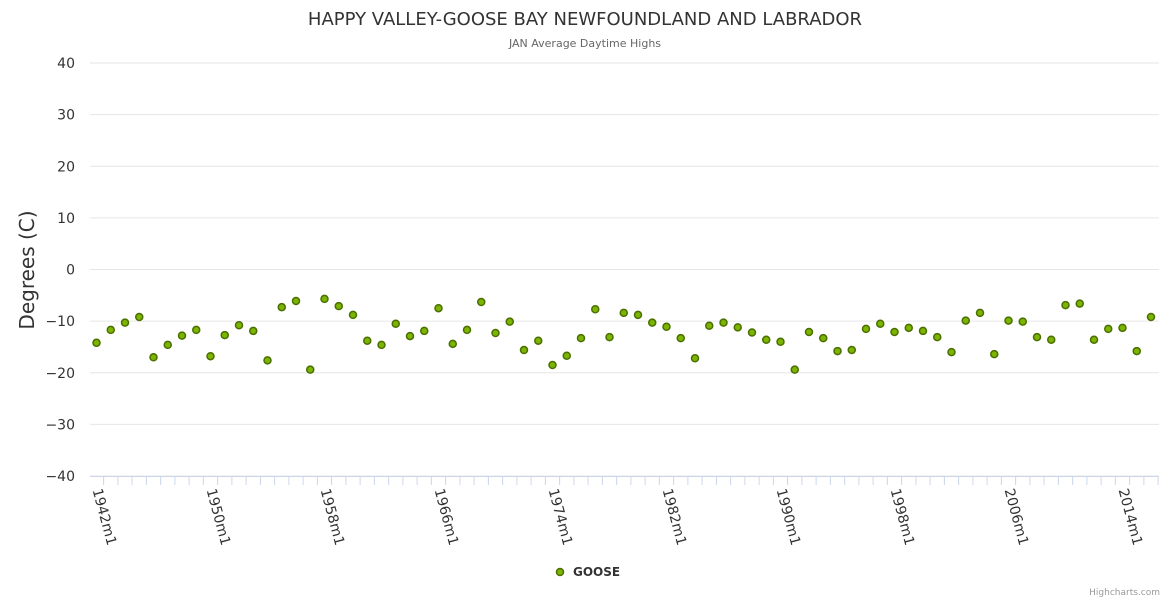 This screenshot has width=1170, height=600. What do you see at coordinates (60, 477) in the screenshot?
I see `y-tick-label: −40` at bounding box center [60, 477].